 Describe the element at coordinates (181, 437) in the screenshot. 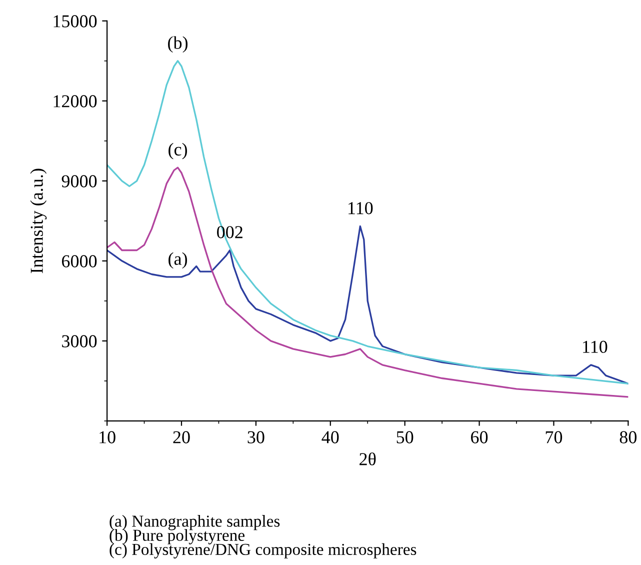

I see `x-tick-label: 20` at that location.